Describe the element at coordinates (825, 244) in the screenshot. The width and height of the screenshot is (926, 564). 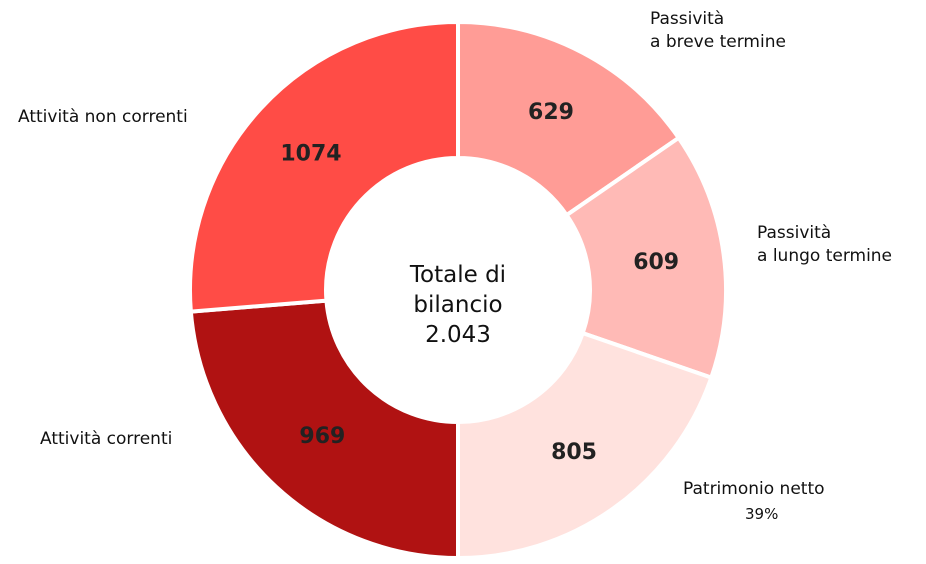
I see `category-label: Passività a lungo termine` at that location.